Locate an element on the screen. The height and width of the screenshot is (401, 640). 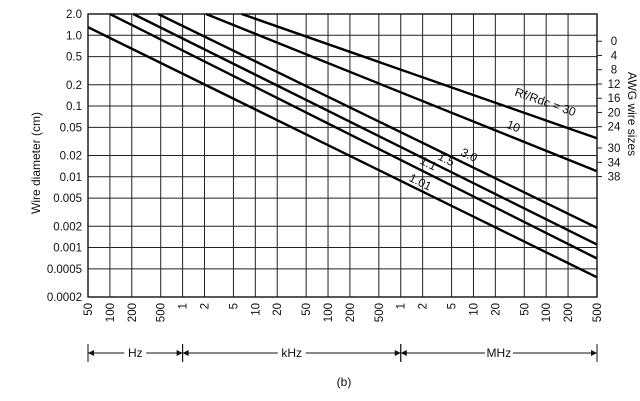
range-label-khz: kHz is located at coordinates (291, 353).